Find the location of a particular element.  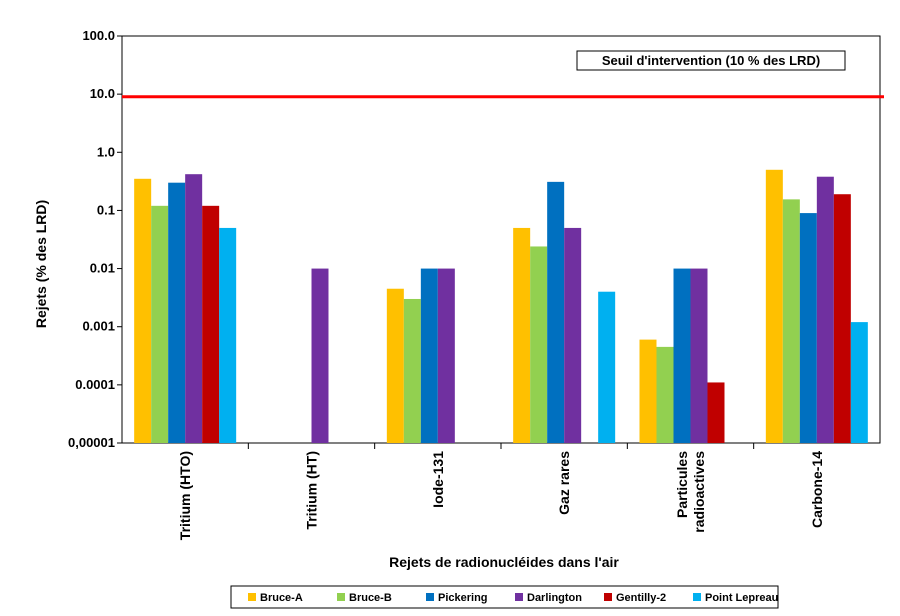

x-tick-label: Carbone-14 is located at coordinates (817, 489).